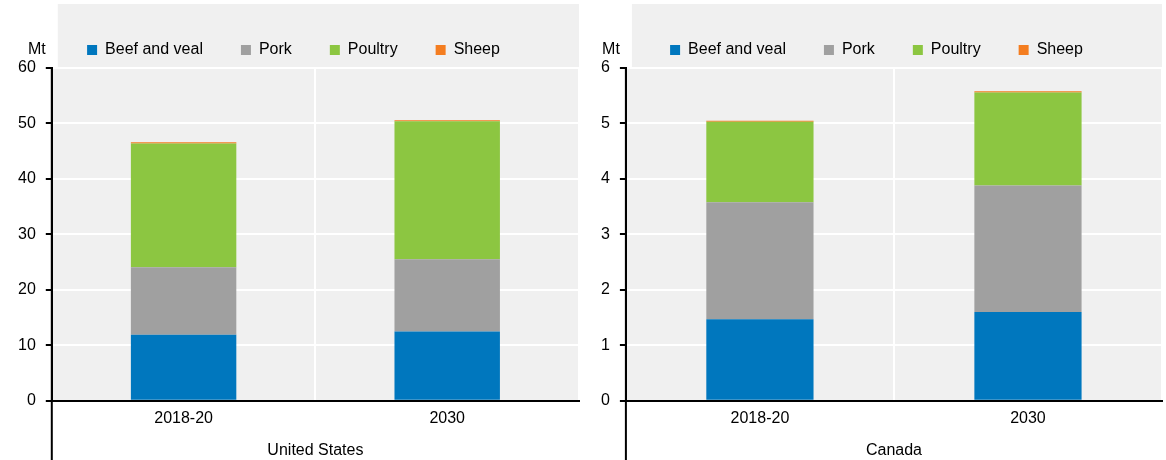 The height and width of the screenshot is (460, 1166). Describe the element at coordinates (27, 289) in the screenshot. I see `y-tick-label: 20` at that location.